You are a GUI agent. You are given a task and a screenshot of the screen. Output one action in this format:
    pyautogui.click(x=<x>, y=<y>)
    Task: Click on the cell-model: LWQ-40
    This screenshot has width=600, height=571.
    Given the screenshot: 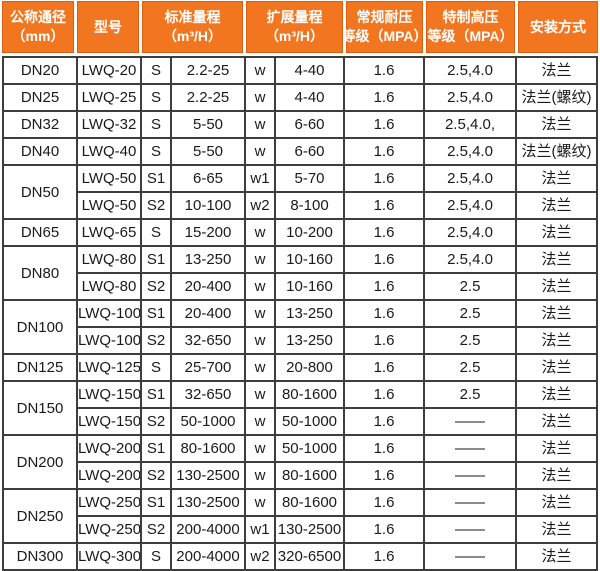 What is the action you would take?
    pyautogui.click(x=109, y=151)
    